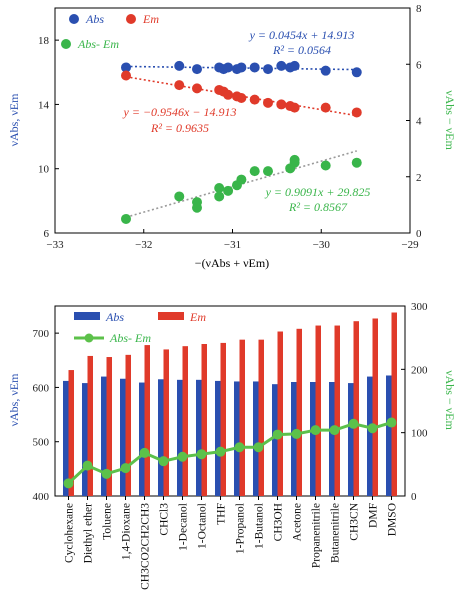 This screenshot has width=455, height=604. What do you see at coordinates (131, 19) in the screenshot?
I see `legend-em-marker` at bounding box center [131, 19].